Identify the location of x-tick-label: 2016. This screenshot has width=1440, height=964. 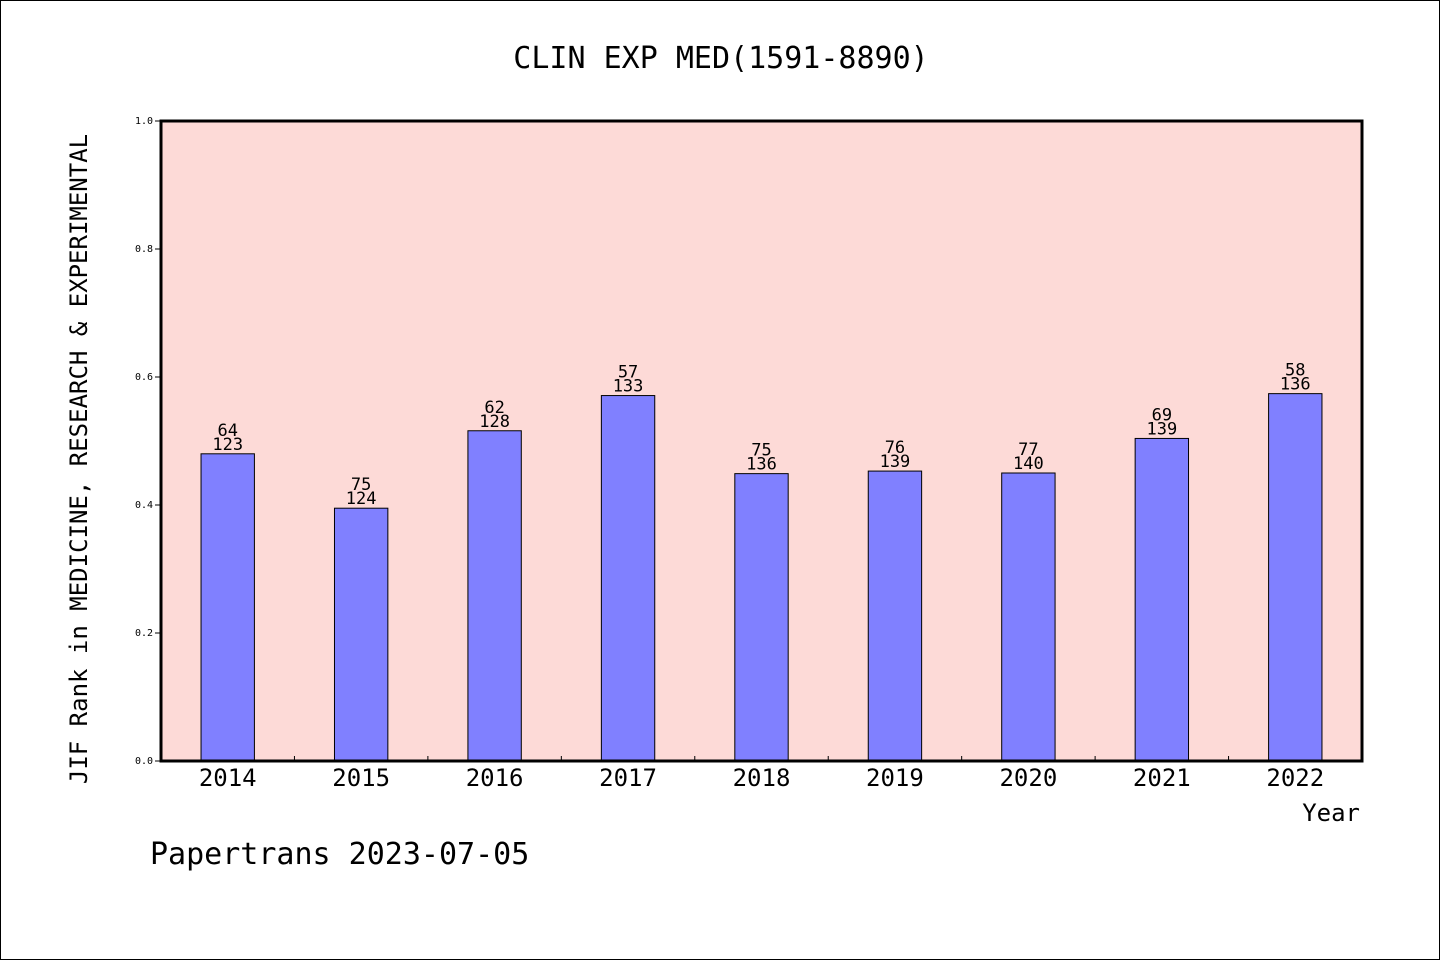
(495, 778).